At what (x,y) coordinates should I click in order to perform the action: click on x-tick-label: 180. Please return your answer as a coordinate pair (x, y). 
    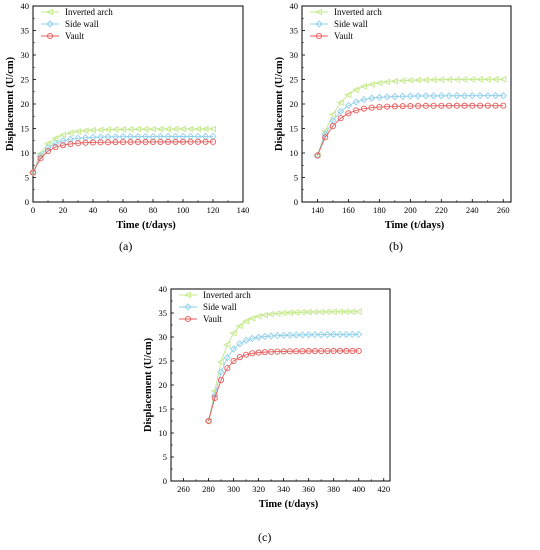
    Looking at the image, I should click on (379, 210).